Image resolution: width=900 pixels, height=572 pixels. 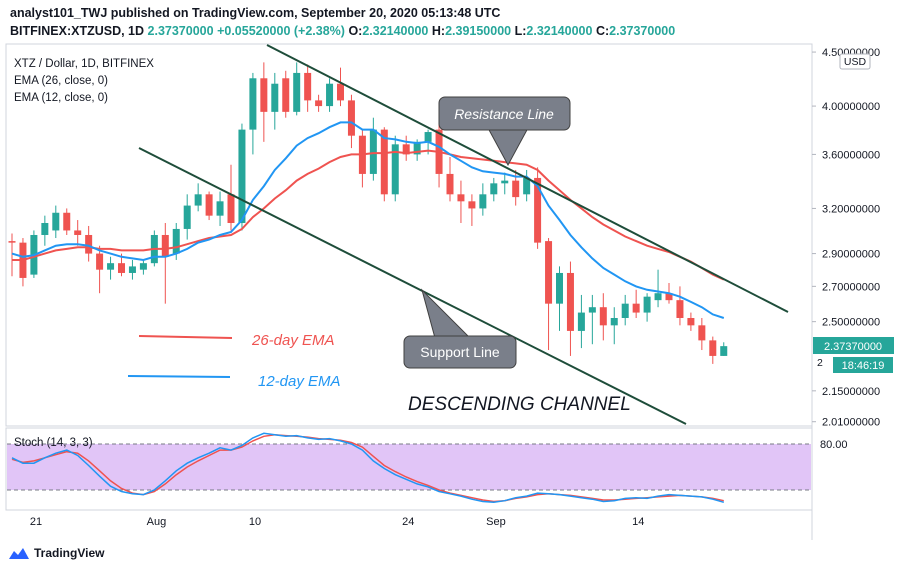 I want to click on resistance-callout-box, so click(x=504, y=113).